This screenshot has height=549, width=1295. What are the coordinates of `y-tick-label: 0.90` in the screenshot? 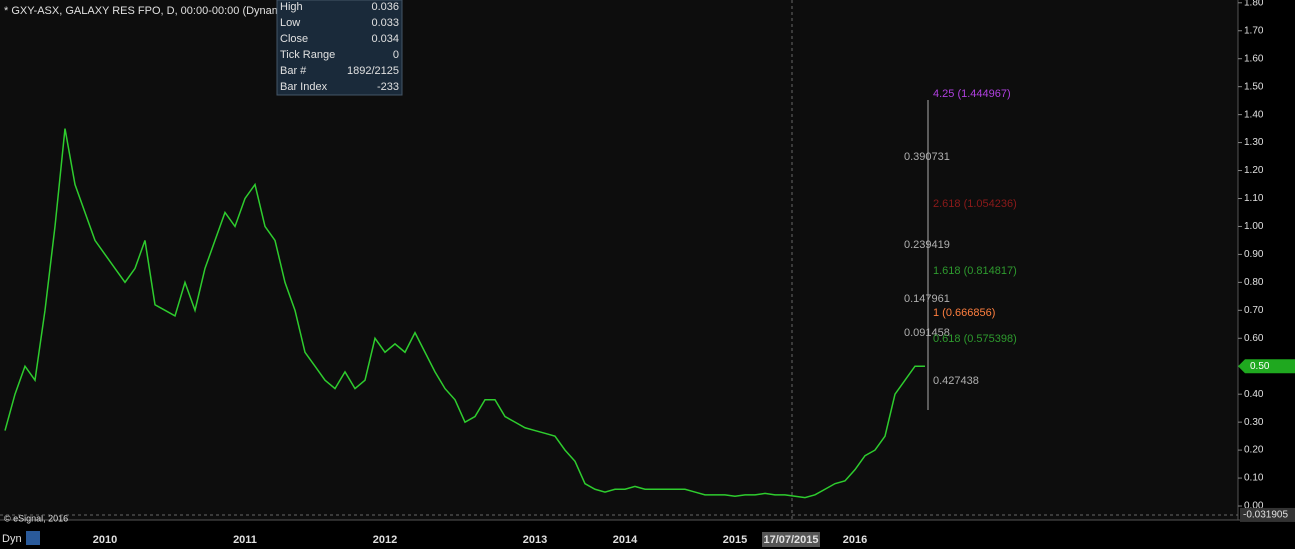 It's located at (1254, 254).